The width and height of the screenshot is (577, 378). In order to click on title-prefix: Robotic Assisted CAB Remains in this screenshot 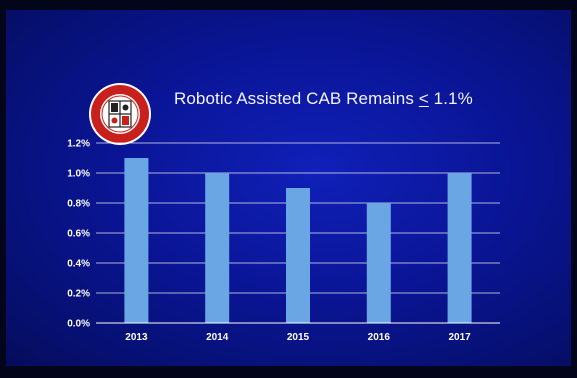, I will do `click(296, 98)`.